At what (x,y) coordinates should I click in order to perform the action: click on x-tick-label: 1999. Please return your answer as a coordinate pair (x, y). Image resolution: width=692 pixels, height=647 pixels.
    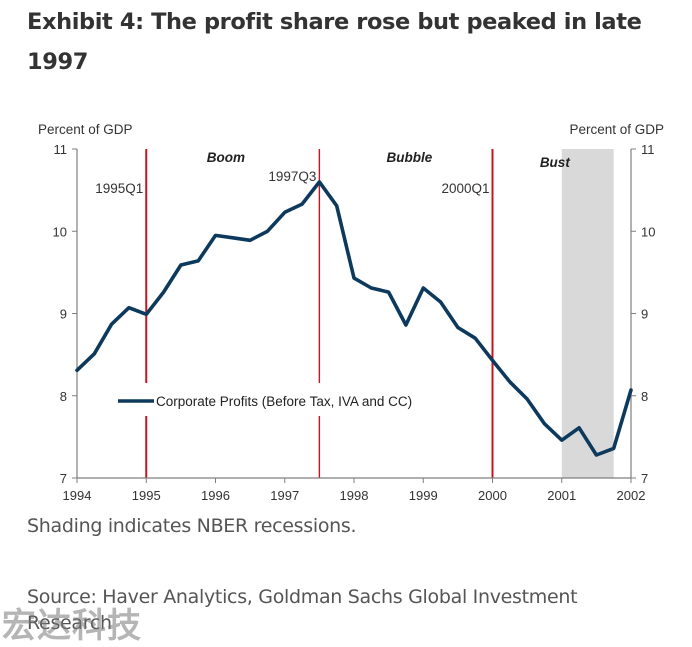
    Looking at the image, I should click on (423, 495).